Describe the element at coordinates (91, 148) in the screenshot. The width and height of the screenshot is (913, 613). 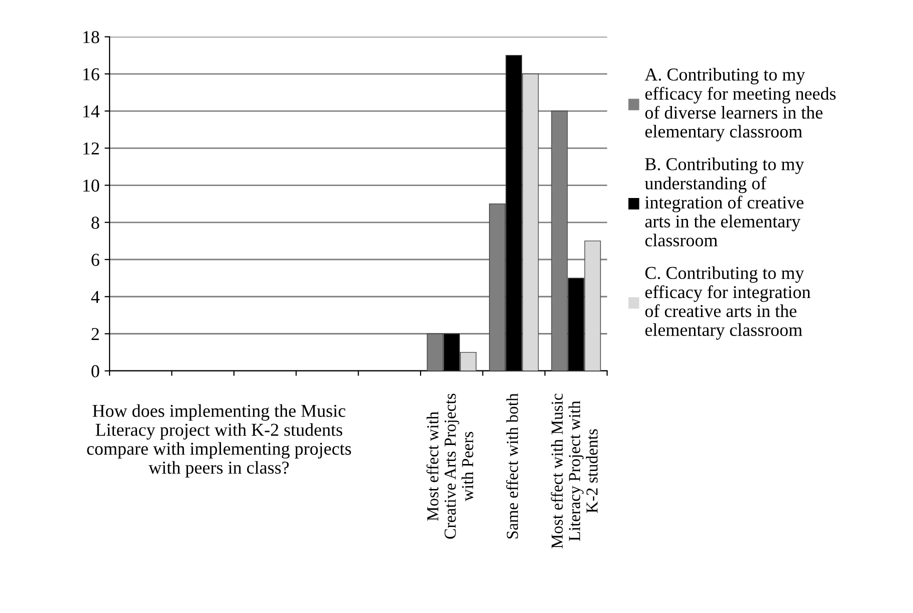
I see `y-tick-label: 12` at that location.